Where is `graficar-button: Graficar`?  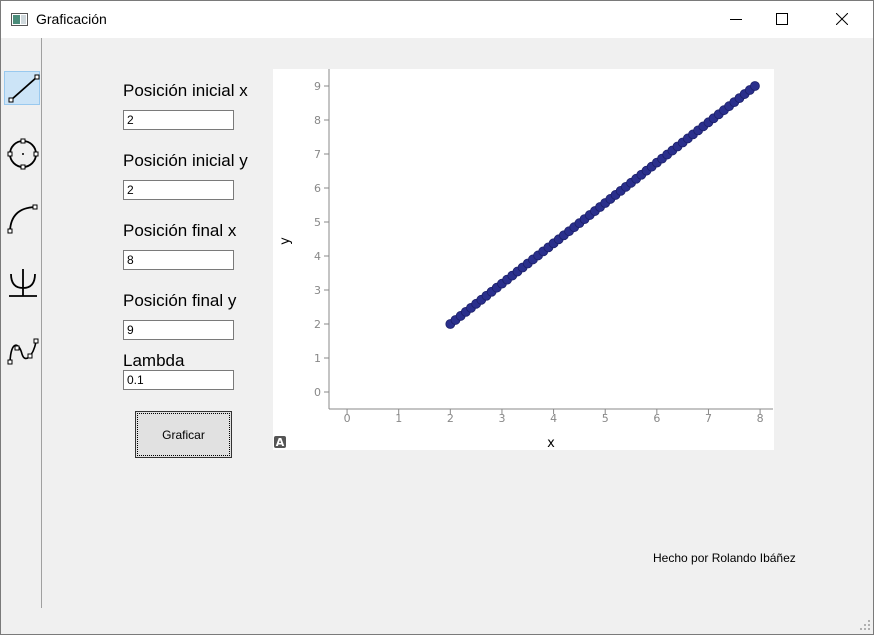 graficar-button: Graficar is located at coordinates (183, 434).